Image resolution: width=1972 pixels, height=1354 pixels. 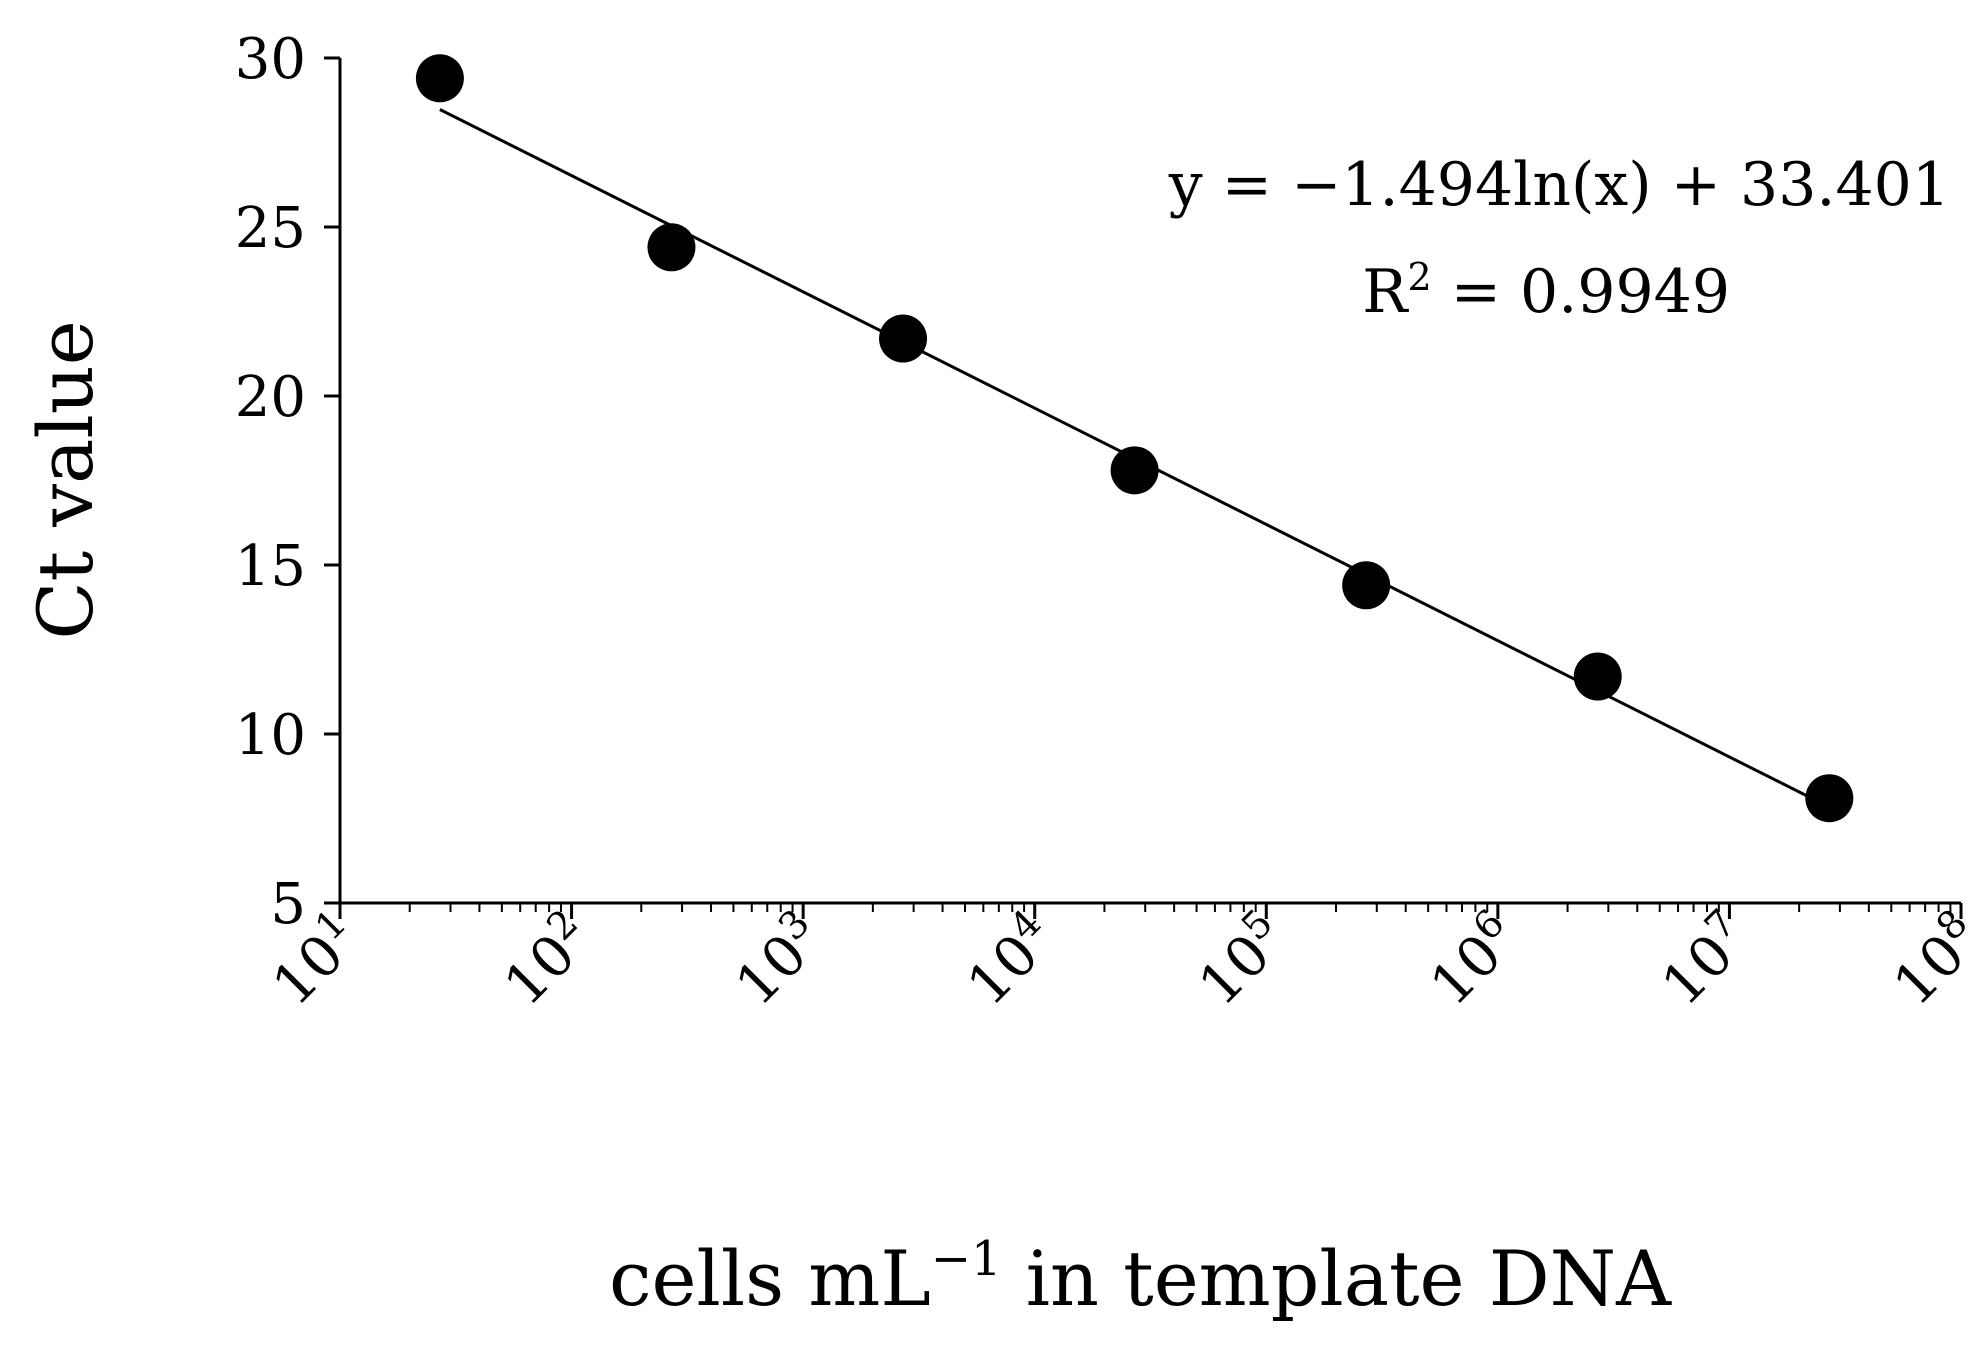 What do you see at coordinates (1581, 292) in the screenshot?
I see `r-squared-value: = 0.9949` at bounding box center [1581, 292].